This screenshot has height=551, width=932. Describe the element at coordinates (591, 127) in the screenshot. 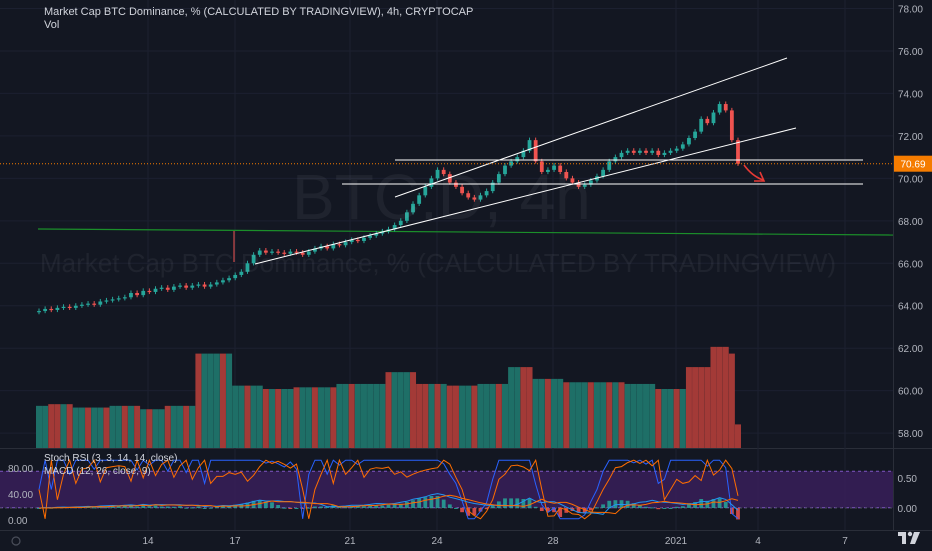

I see `channel-upper-trendline` at that location.